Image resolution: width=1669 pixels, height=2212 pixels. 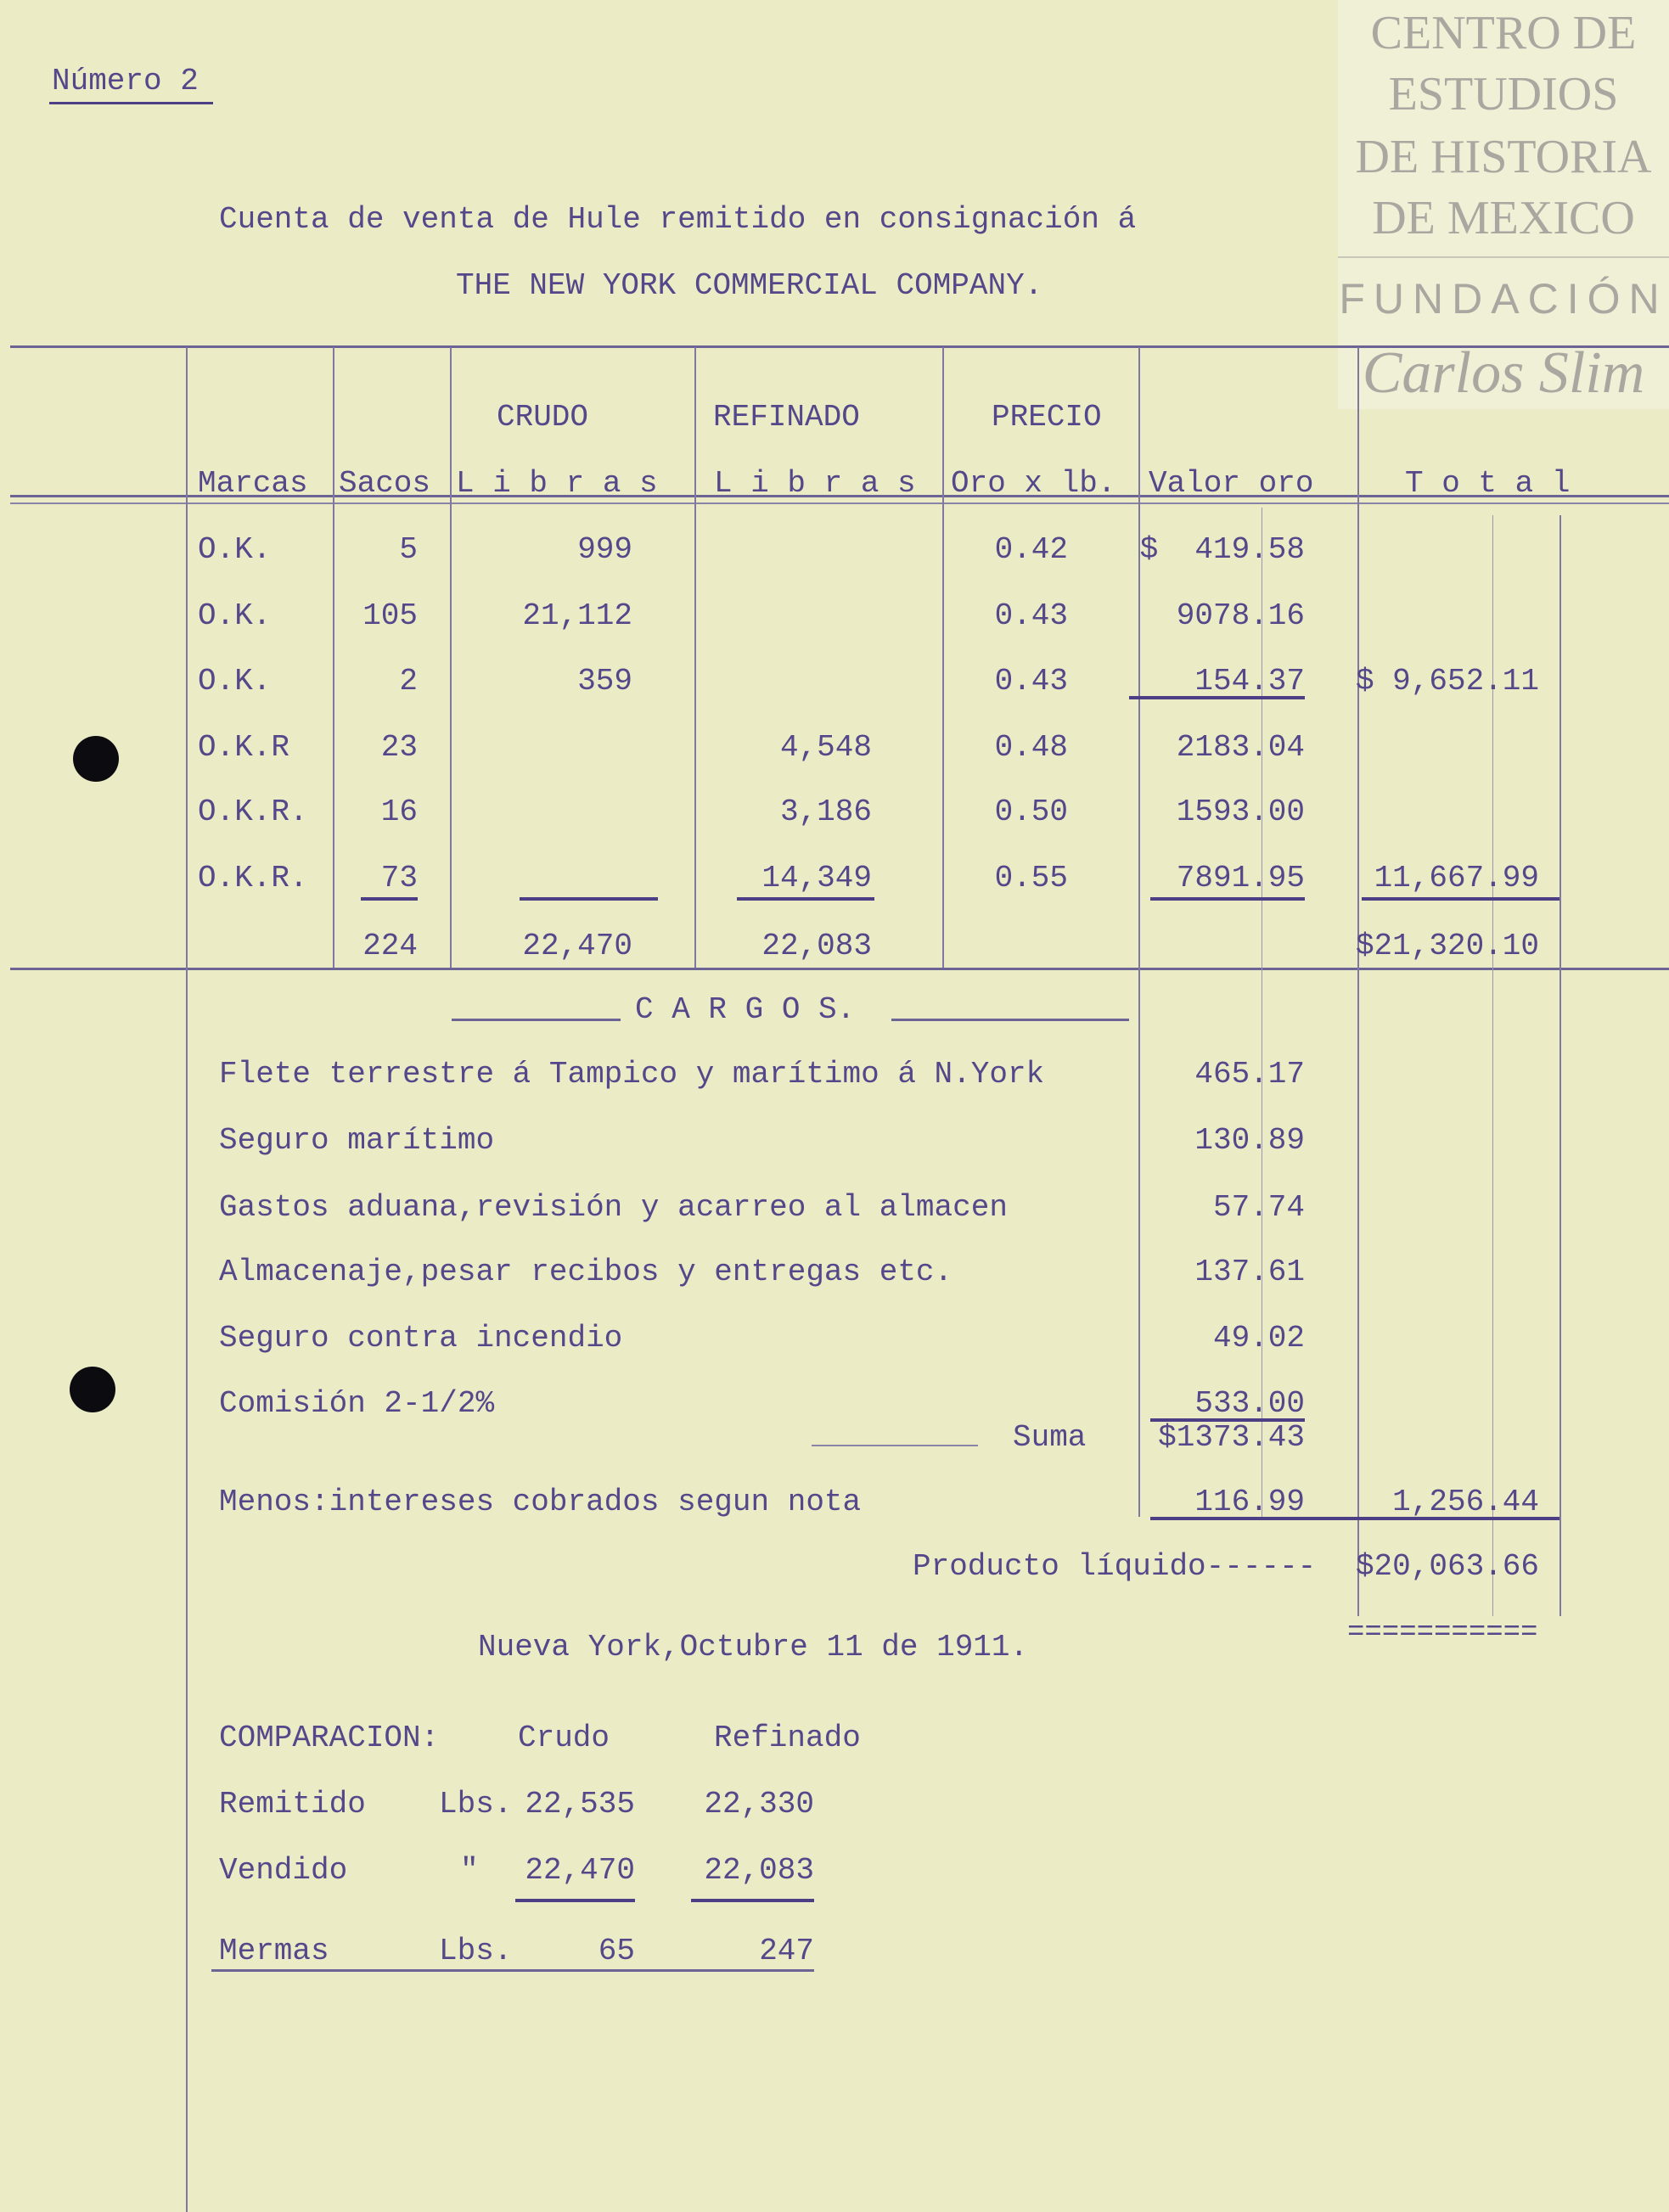 What do you see at coordinates (1249, 1140) in the screenshot?
I see `charge-amount: 130.89` at bounding box center [1249, 1140].